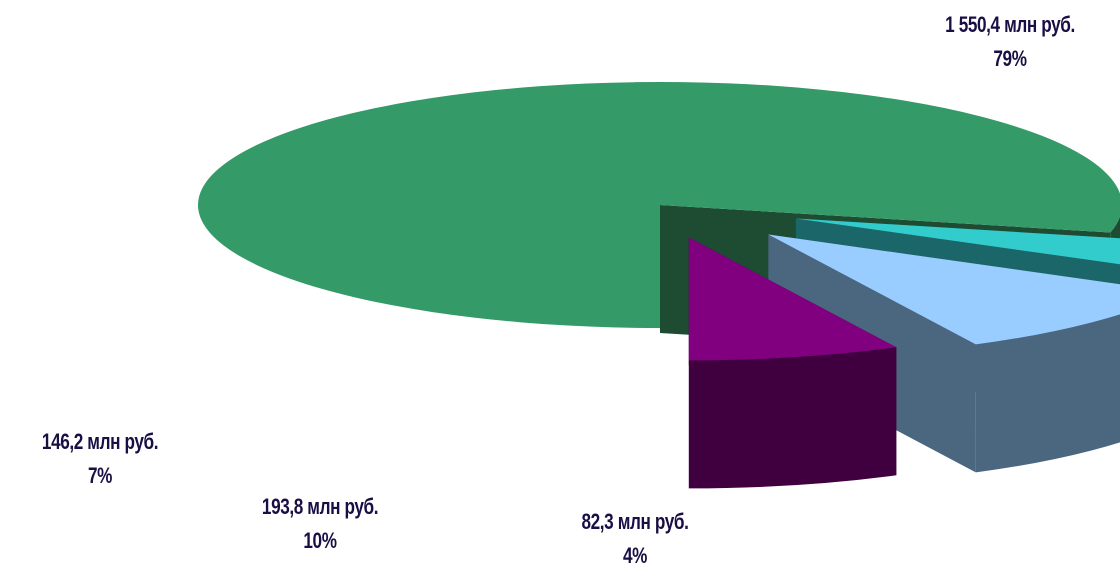  Describe the element at coordinates (792, 299) in the screenshot. I see `slice-4-top` at that location.